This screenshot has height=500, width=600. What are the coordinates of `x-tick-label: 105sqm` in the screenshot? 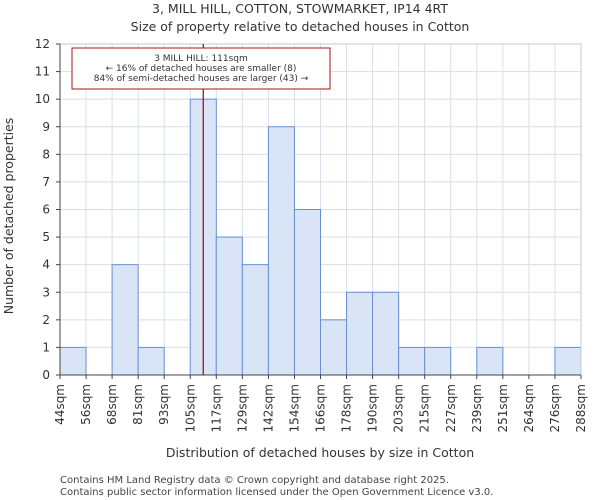 It's located at (190, 408).